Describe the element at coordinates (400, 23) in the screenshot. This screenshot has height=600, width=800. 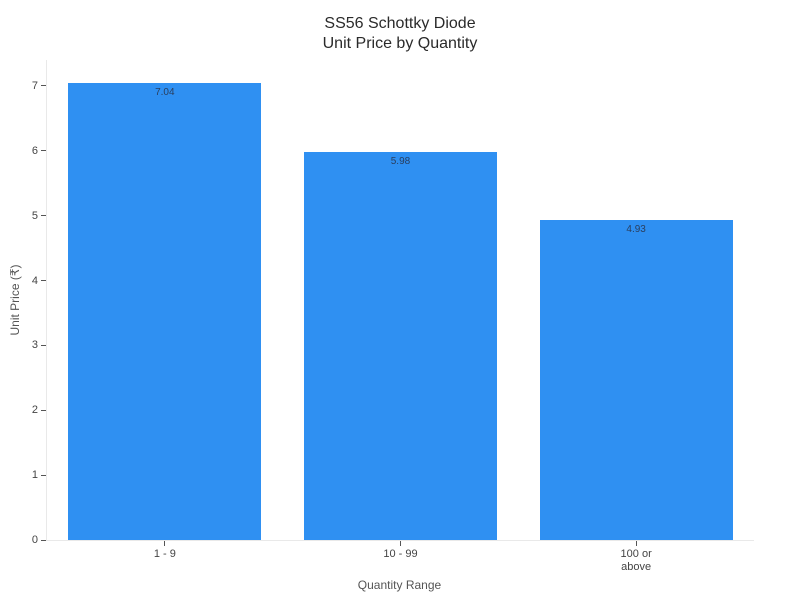
I see `chart-title-line1: SS56 Schottky Diode` at that location.